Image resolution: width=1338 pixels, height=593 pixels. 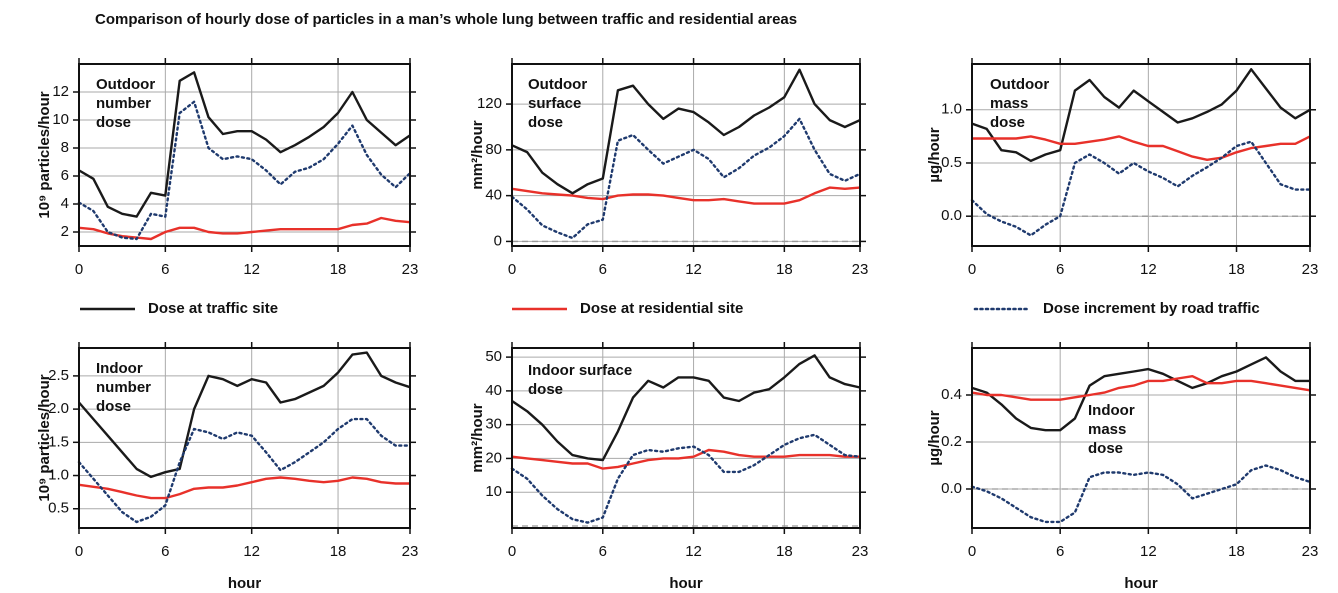 What do you see at coordinates (951, 109) in the screenshot?
I see `y-tick-label: 1.0` at bounding box center [951, 109].